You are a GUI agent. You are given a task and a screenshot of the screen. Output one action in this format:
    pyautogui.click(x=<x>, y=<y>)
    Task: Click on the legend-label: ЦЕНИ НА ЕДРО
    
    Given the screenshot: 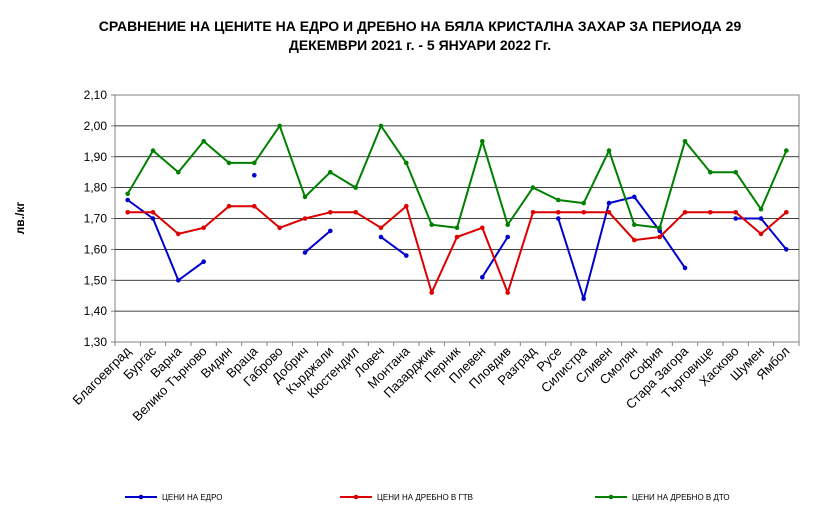 What is the action you would take?
    pyautogui.click(x=192, y=497)
    